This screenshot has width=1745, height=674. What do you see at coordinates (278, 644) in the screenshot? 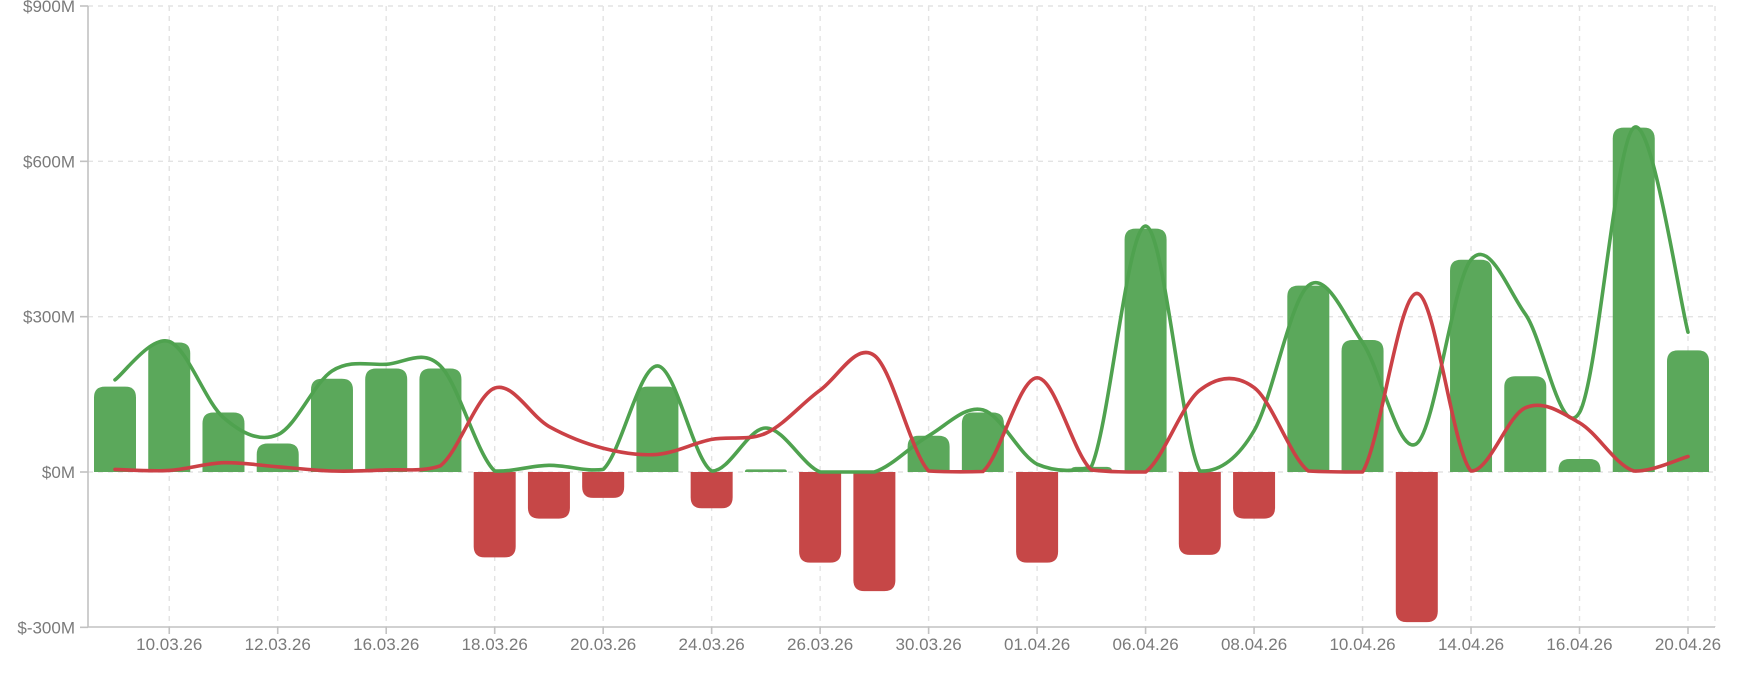
I see `x-tick-label-12.03.26: 12.03.26` at bounding box center [278, 644].